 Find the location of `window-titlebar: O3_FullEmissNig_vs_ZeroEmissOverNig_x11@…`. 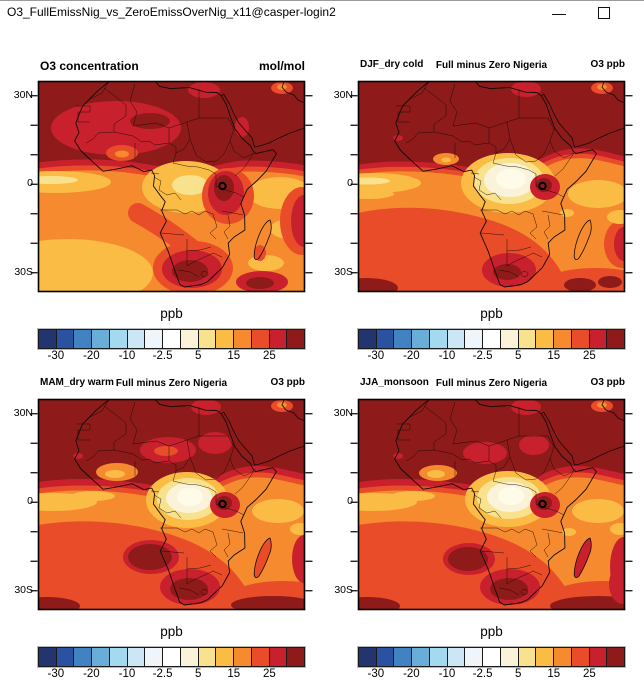

window-titlebar: O3_FullEmissNig_vs_ZeroEmissOverNig_x11@… is located at coordinates (322, 12).